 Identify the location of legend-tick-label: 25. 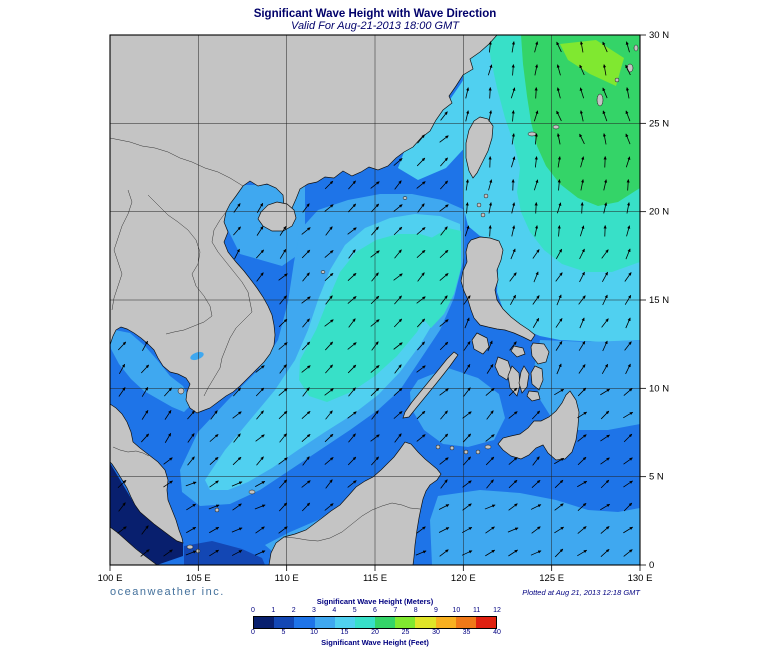
(405, 632).